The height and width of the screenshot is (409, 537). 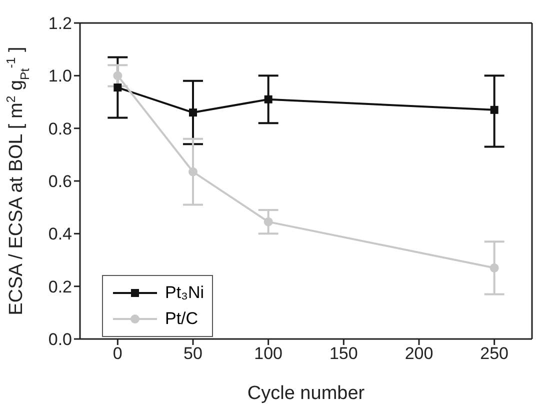 I want to click on x-tick-label: 0, so click(x=117, y=354).